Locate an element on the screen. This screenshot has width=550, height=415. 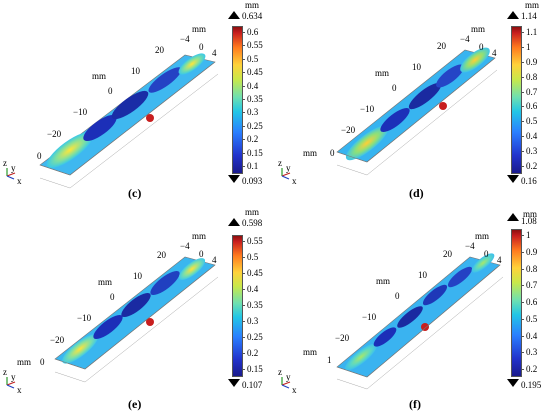
colorbar-min: 0.16 is located at coordinates (529, 181).